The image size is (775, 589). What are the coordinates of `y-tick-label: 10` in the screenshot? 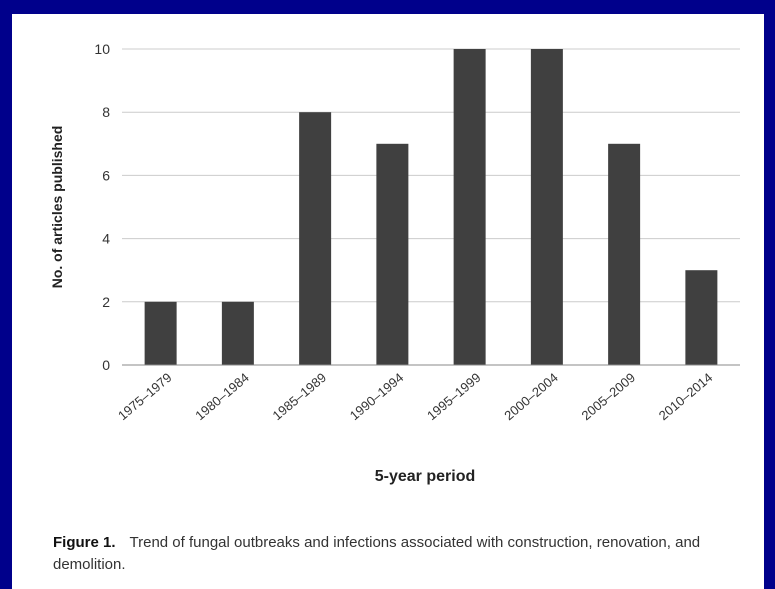 It's located at (102, 49).